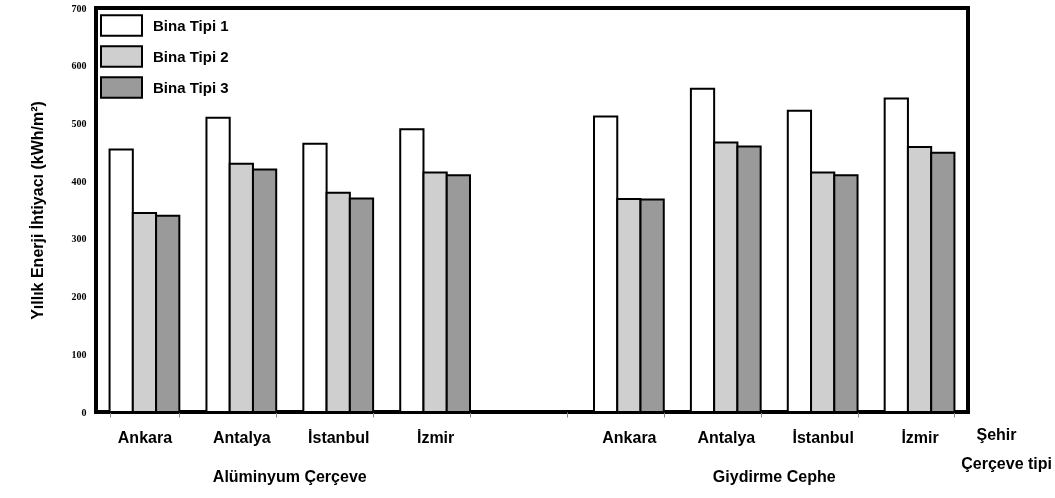 Image resolution: width=1055 pixels, height=498 pixels. I want to click on text: Çerçeve tipi, so click(1006, 464).